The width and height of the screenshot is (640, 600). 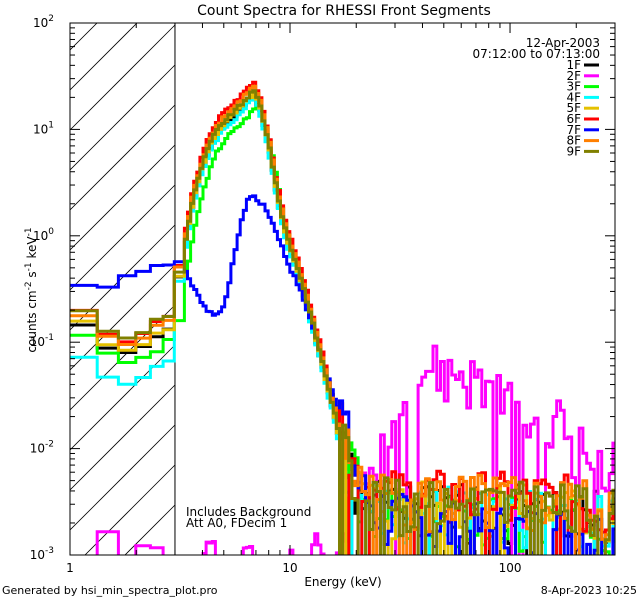 What do you see at coordinates (344, 11) in the screenshot?
I see `chart-title: Count Spectra for RHESSI Front Segments` at bounding box center [344, 11].